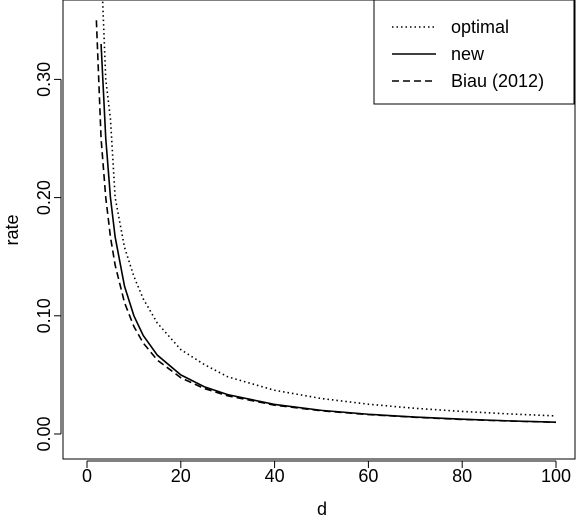  I want to click on x-axis-title: d, so click(322, 508).